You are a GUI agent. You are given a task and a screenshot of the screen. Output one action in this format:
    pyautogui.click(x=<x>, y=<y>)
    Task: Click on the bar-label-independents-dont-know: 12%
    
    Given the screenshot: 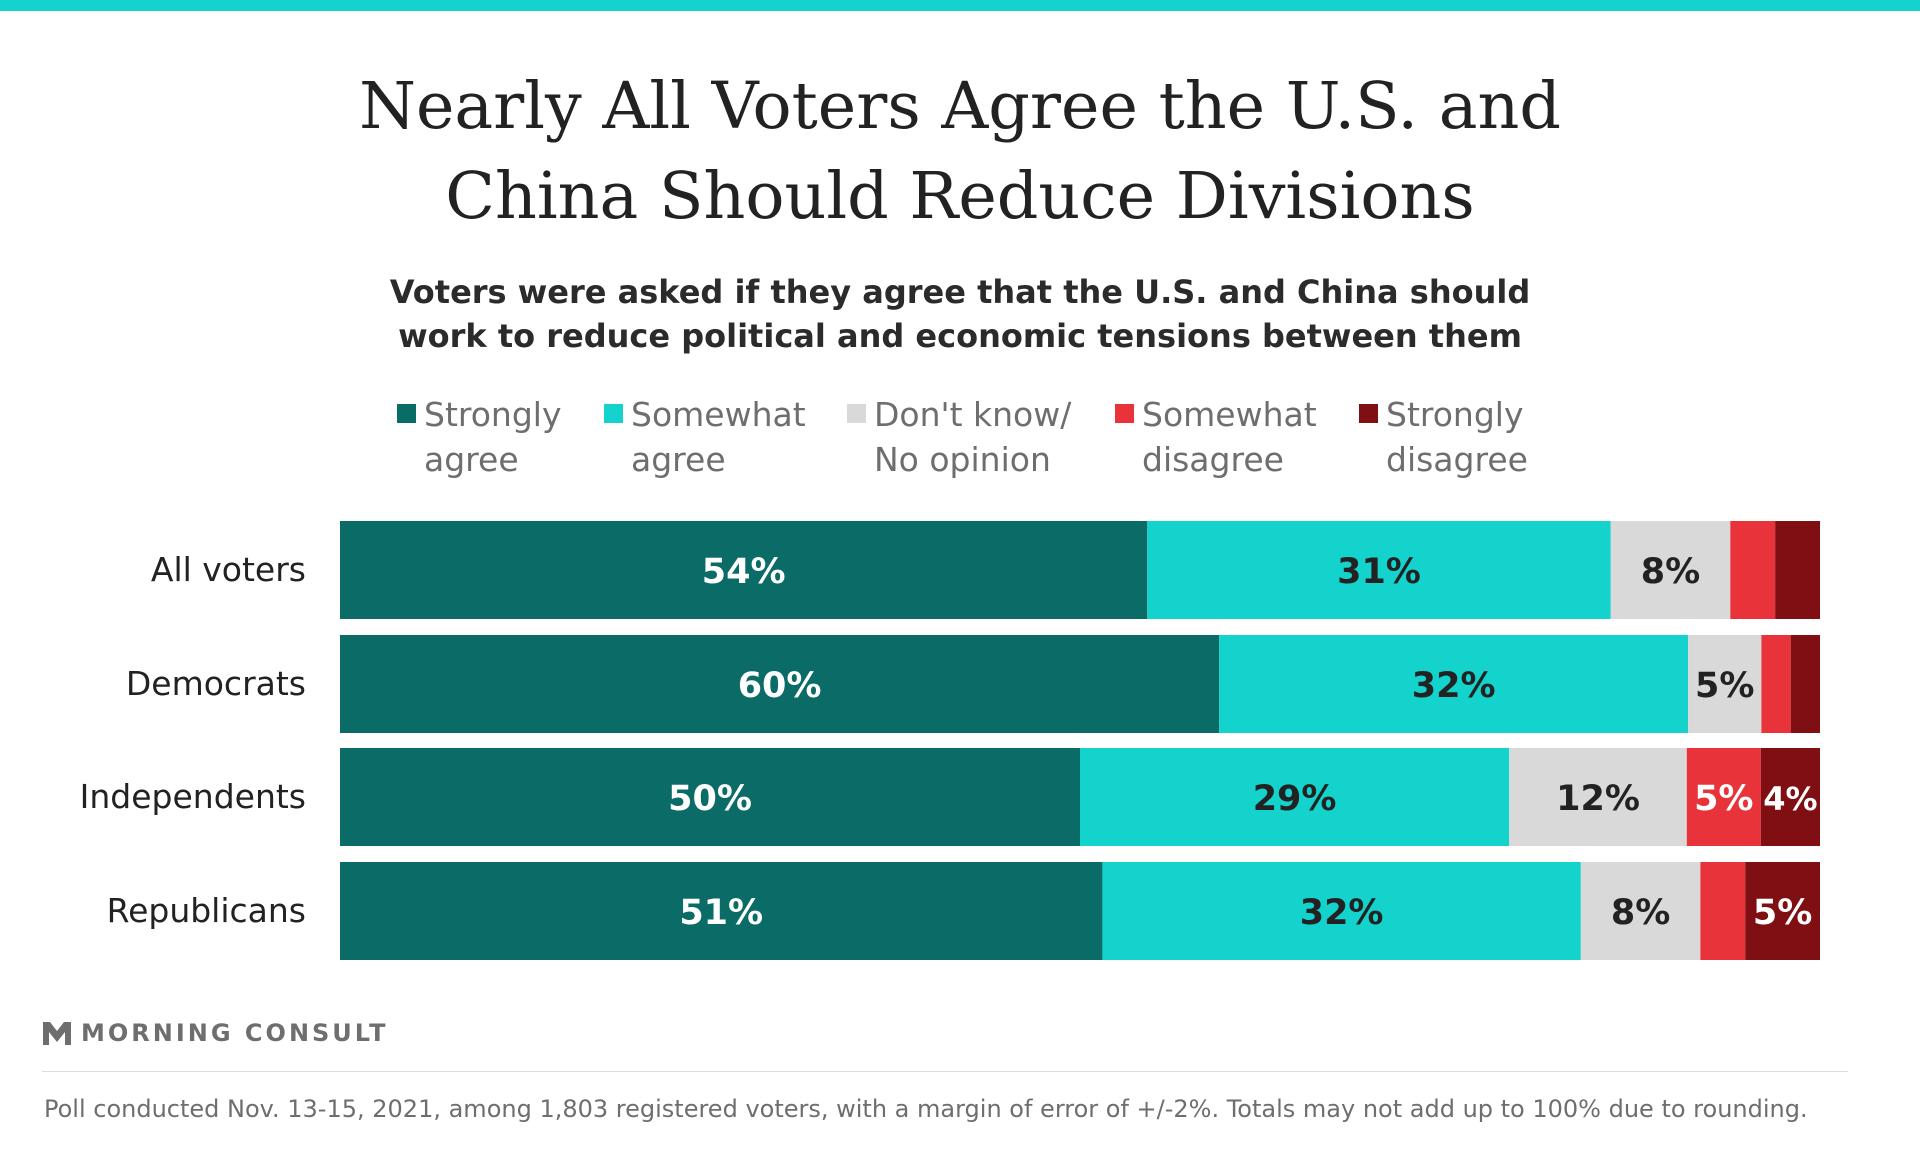 What is the action you would take?
    pyautogui.click(x=1598, y=799)
    